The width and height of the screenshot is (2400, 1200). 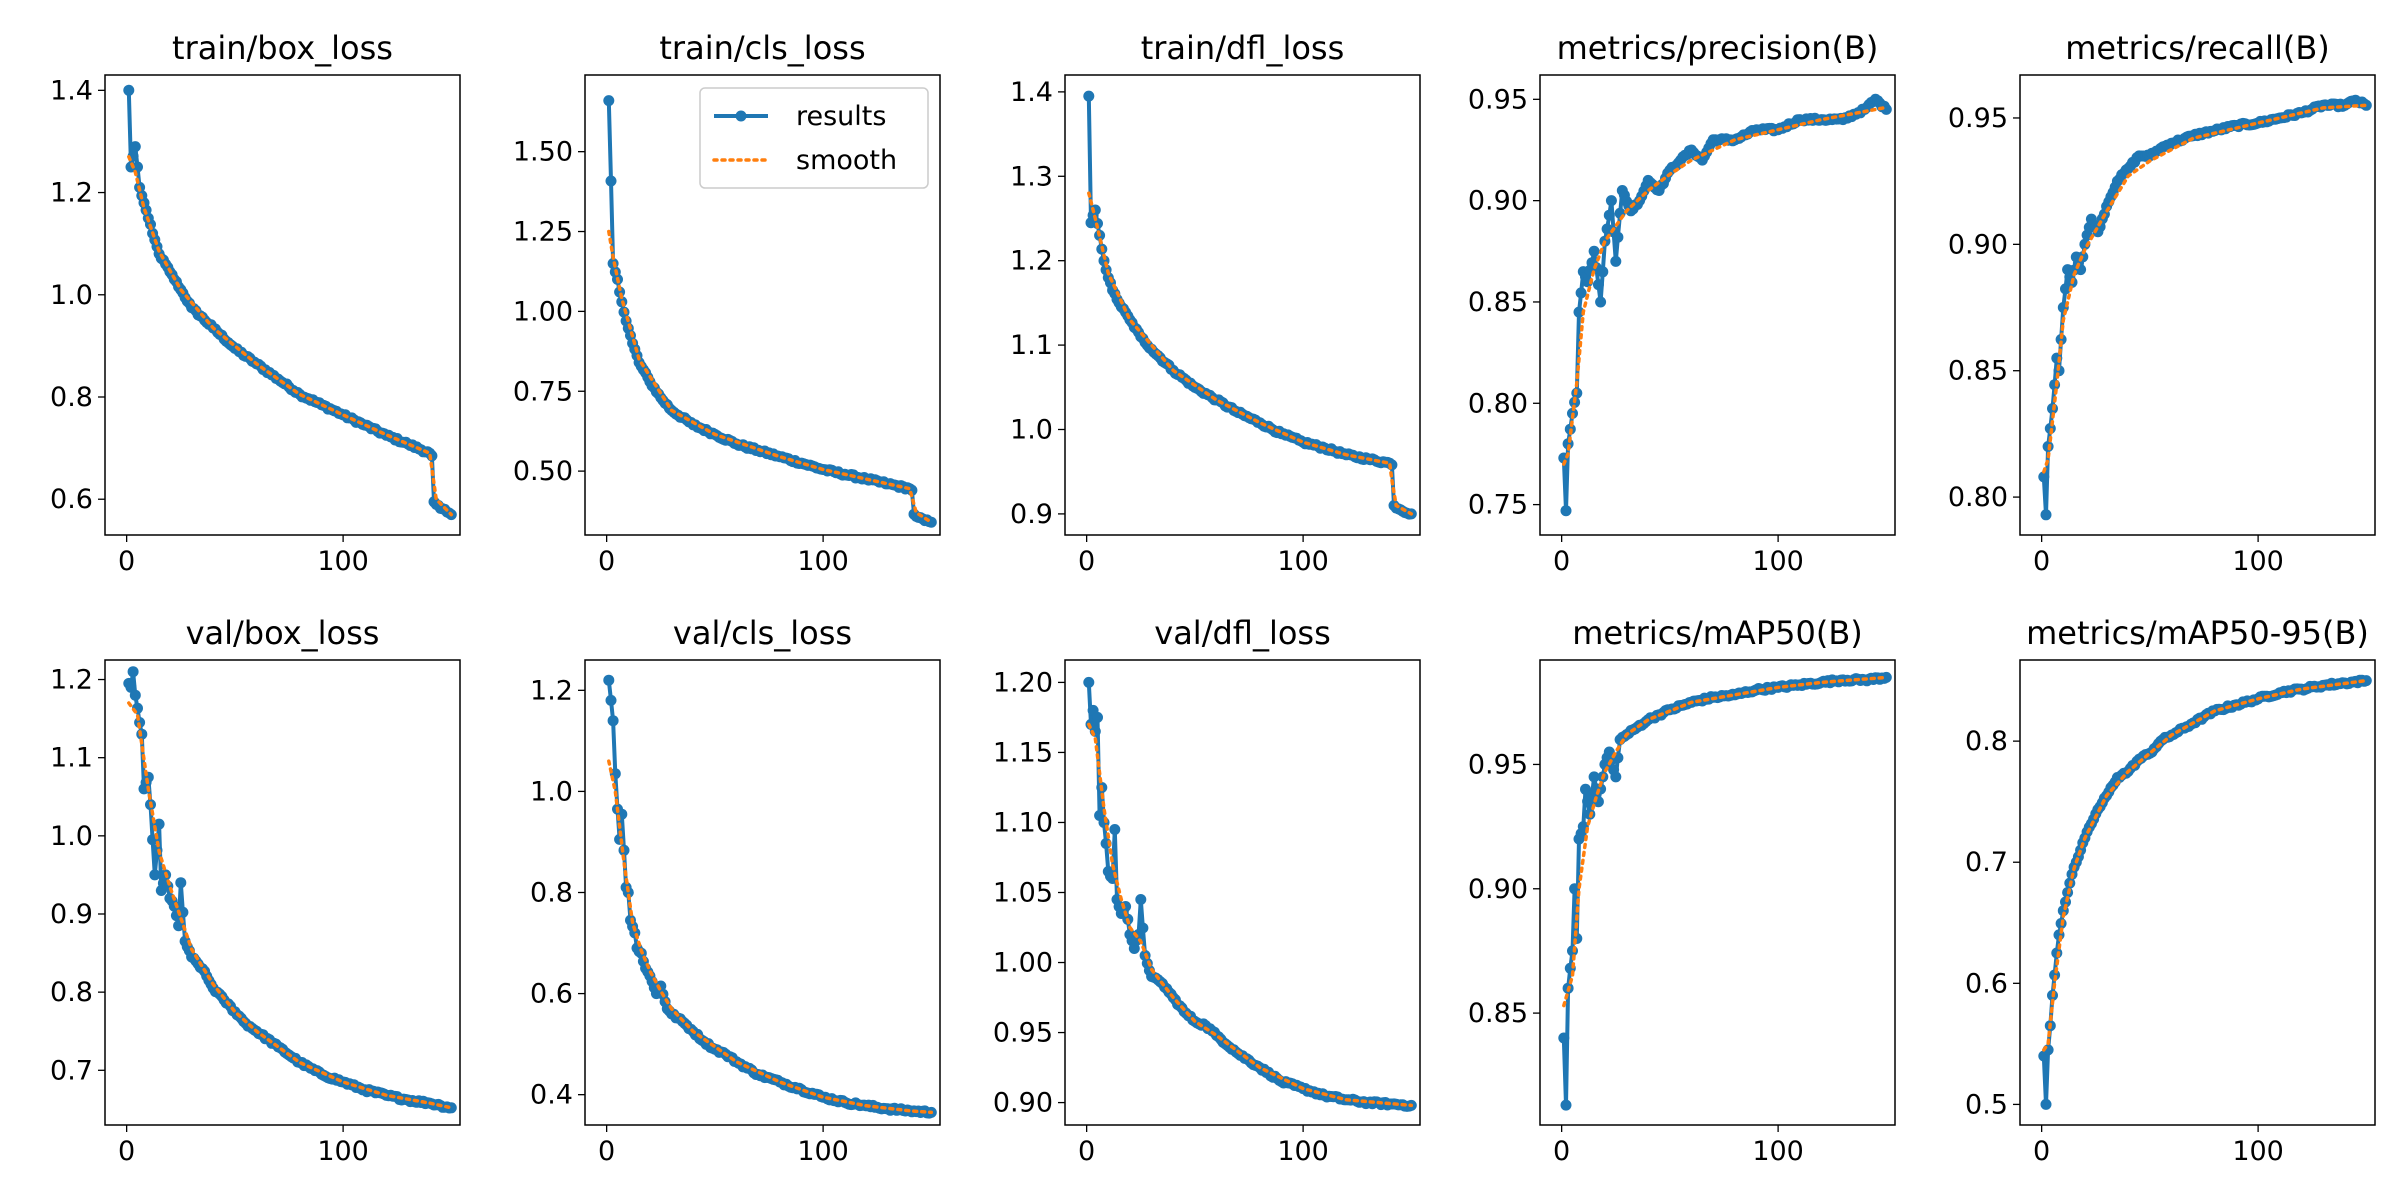 What do you see at coordinates (283, 633) in the screenshot?
I see `chart-title: val/box_loss` at bounding box center [283, 633].